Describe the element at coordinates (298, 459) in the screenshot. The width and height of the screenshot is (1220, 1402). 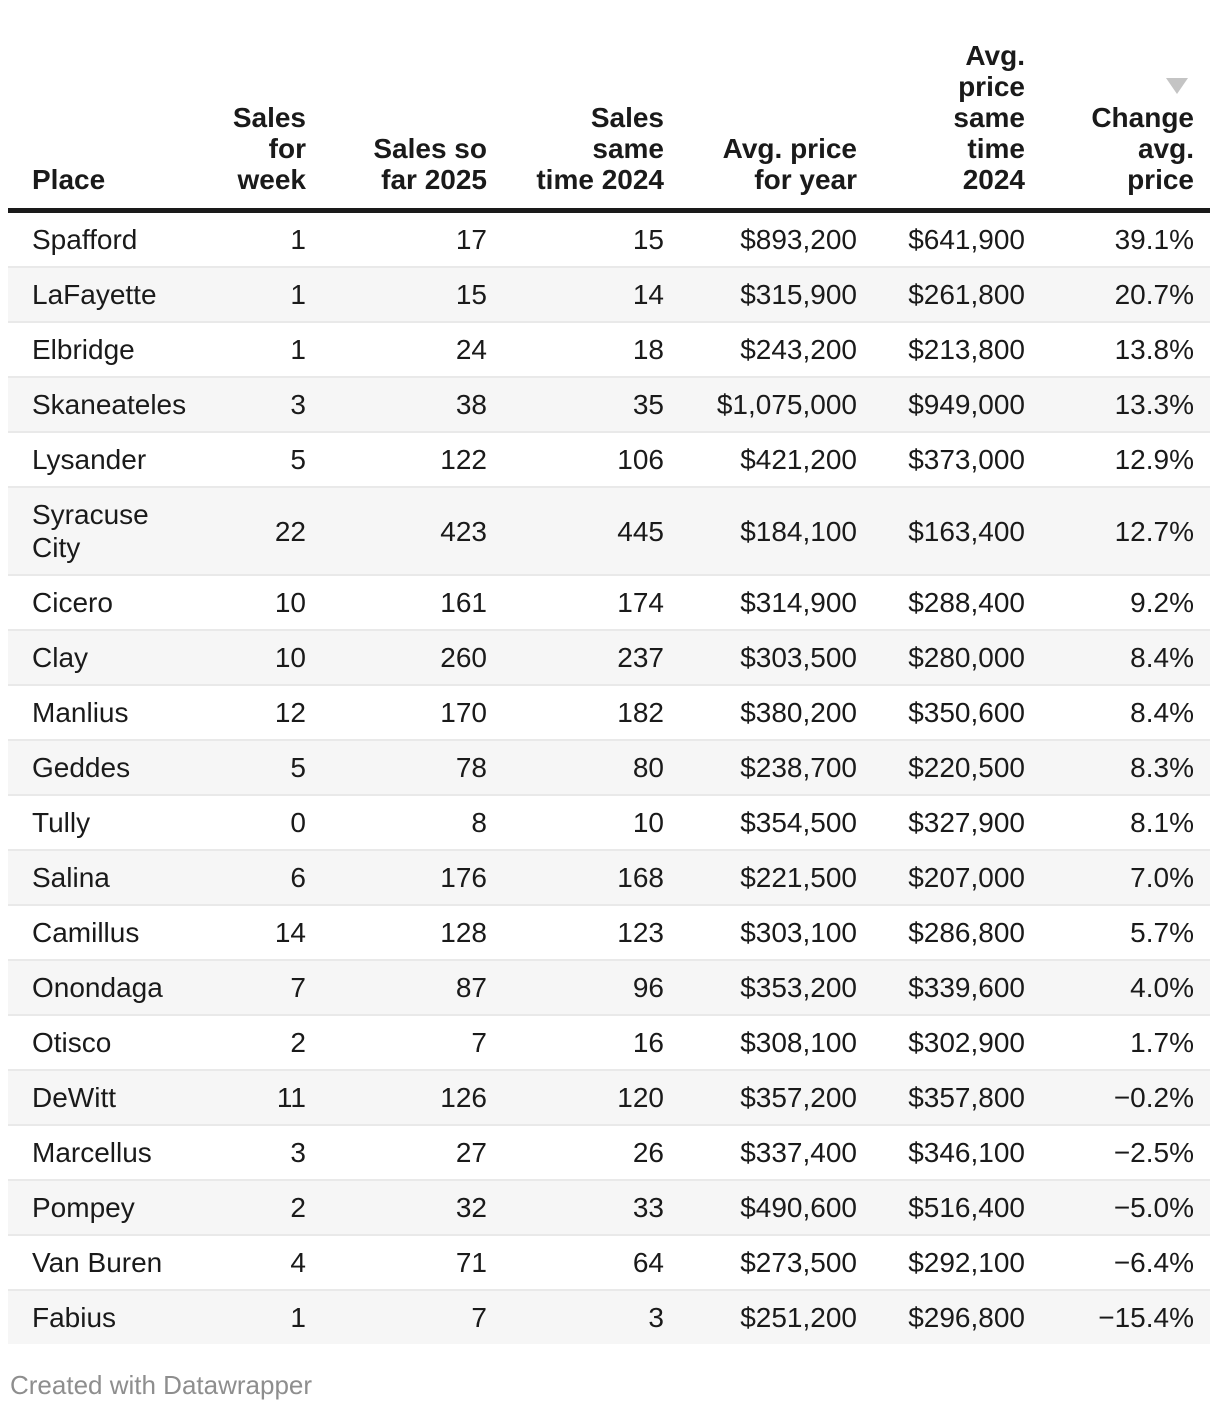
I see `value-cell: 5` at that location.